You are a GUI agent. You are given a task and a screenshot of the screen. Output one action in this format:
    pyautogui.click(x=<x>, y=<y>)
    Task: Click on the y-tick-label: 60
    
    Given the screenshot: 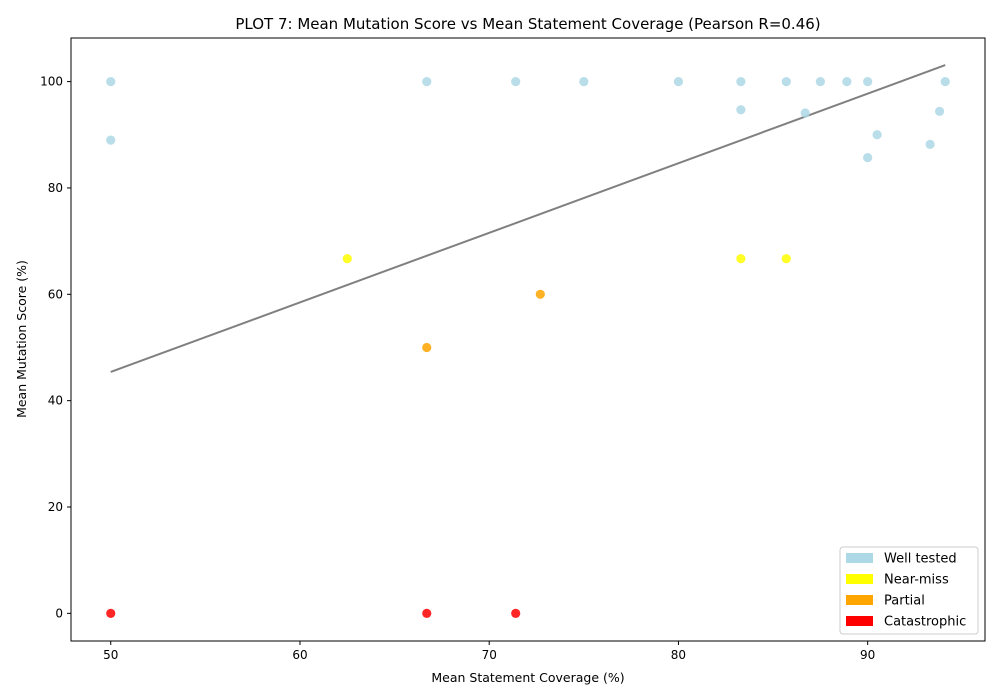 What is the action you would take?
    pyautogui.click(x=55, y=294)
    